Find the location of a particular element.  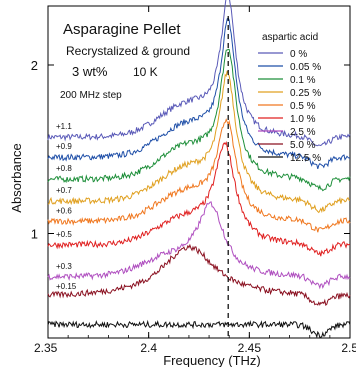

offset-label: +0.5 is located at coordinates (64, 234).